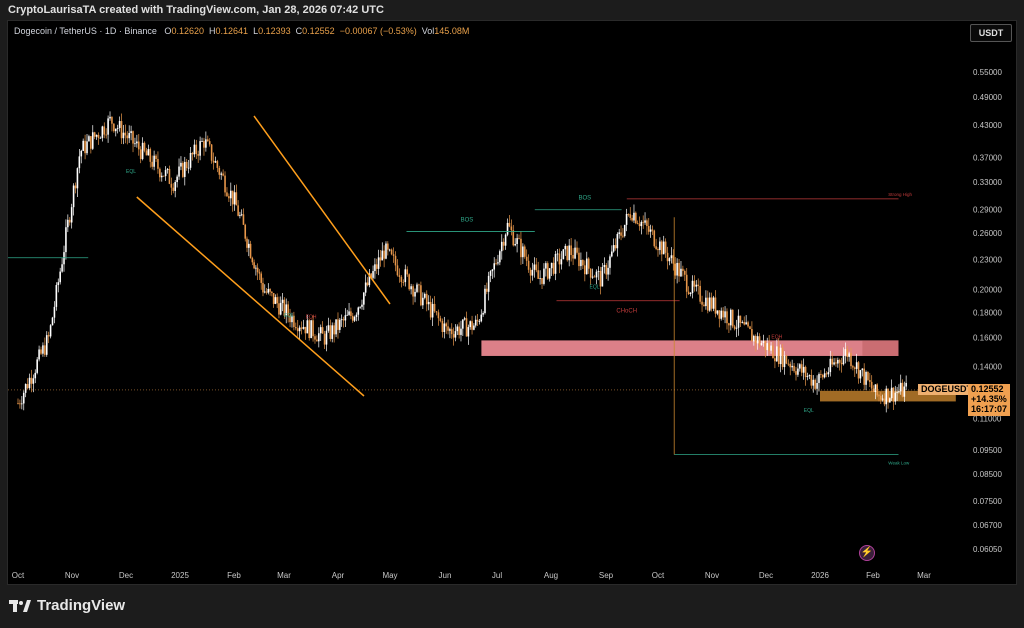  Describe the element at coordinates (991, 33) in the screenshot. I see `currency-button: USDT` at that location.